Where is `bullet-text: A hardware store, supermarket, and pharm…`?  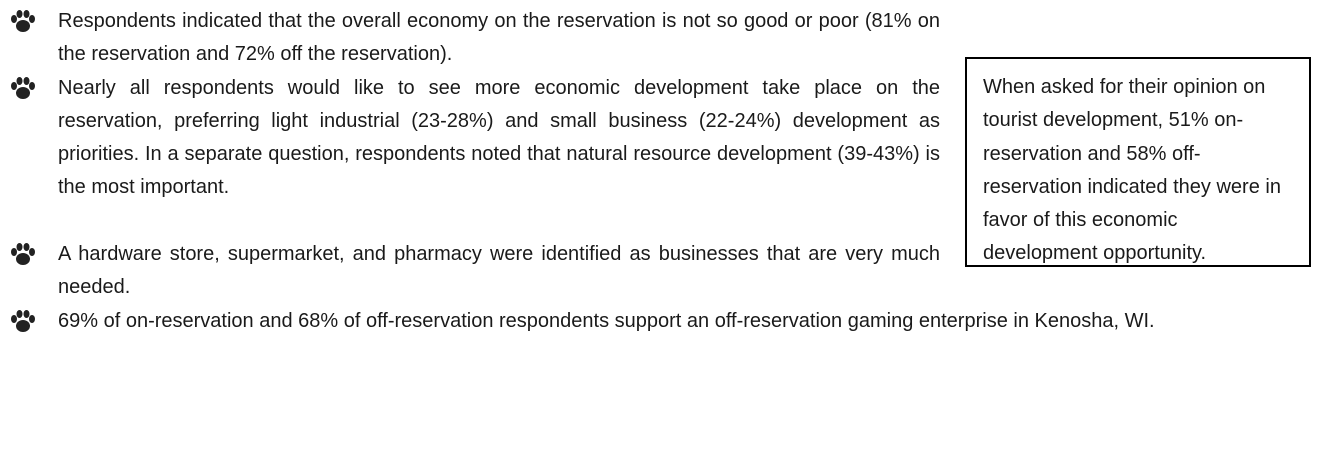
bullet-text: A hardware store, supermarket, and pharm… is located at coordinates (499, 271).